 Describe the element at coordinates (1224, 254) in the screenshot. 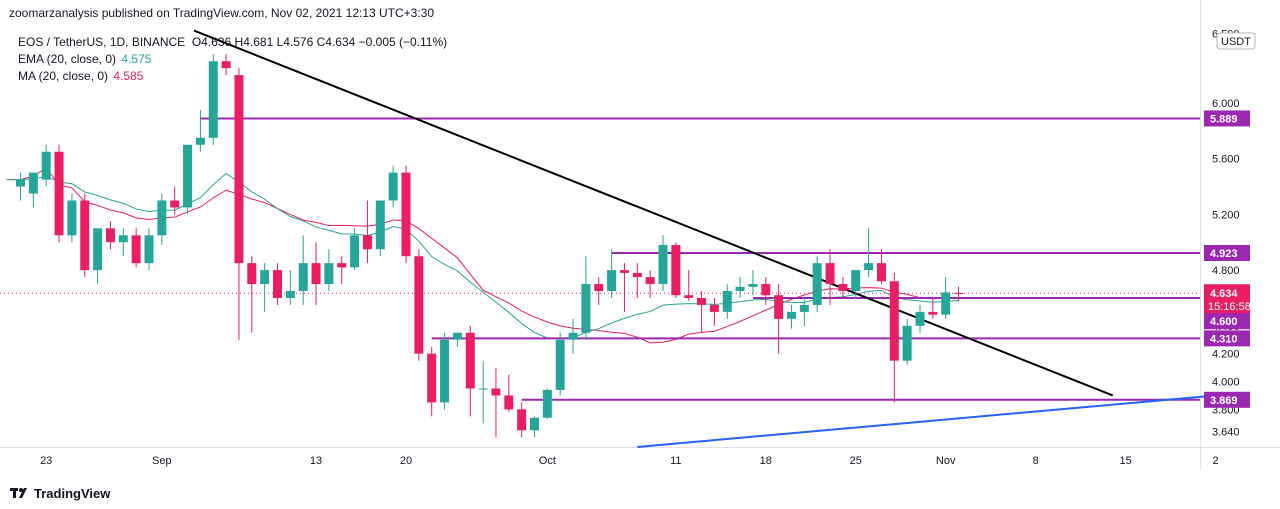

I see `level-price-label: 4.923` at that location.